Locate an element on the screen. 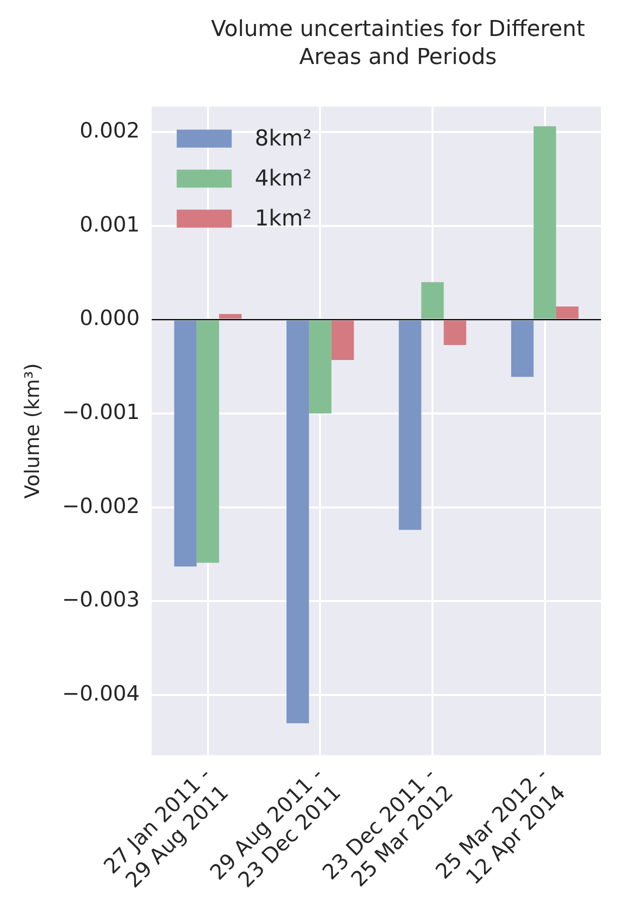  y-tick-label: −0.001 is located at coordinates (101, 412).